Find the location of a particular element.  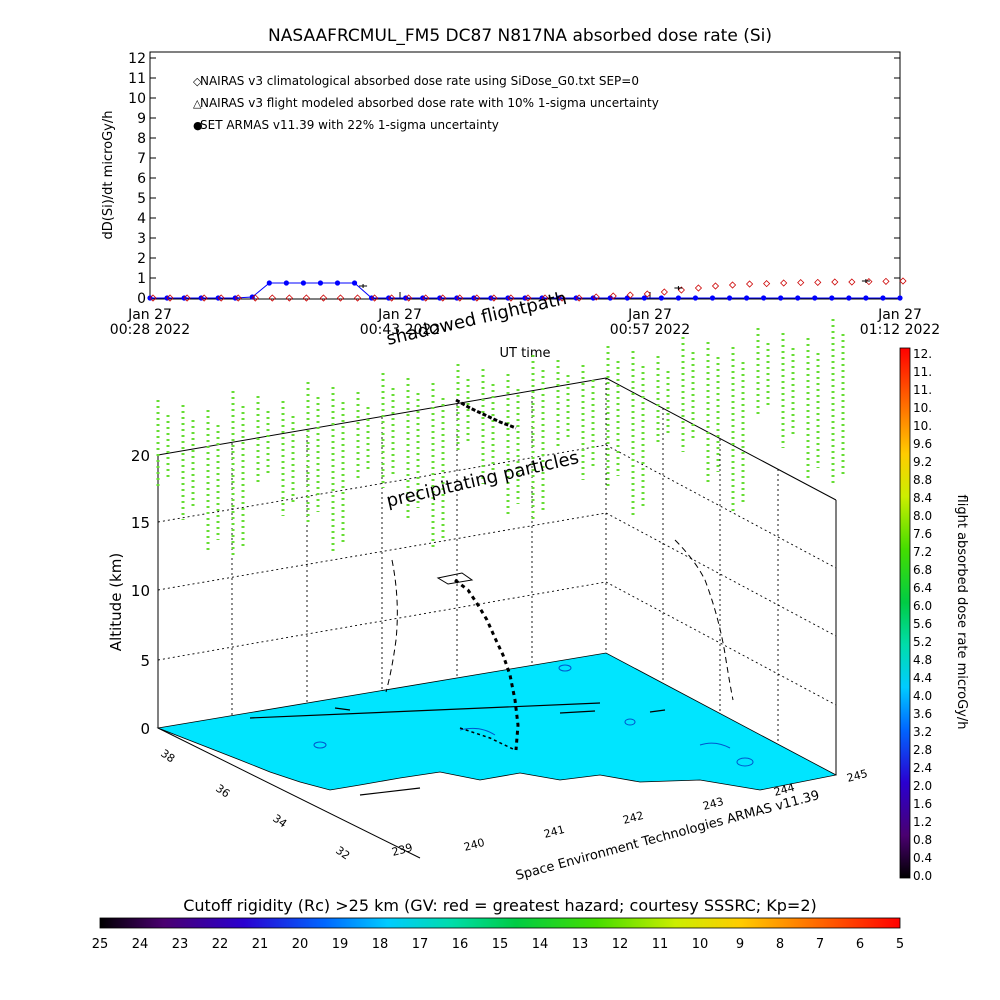

dose-colorbar-tick: 6.8 is located at coordinates (922, 570).